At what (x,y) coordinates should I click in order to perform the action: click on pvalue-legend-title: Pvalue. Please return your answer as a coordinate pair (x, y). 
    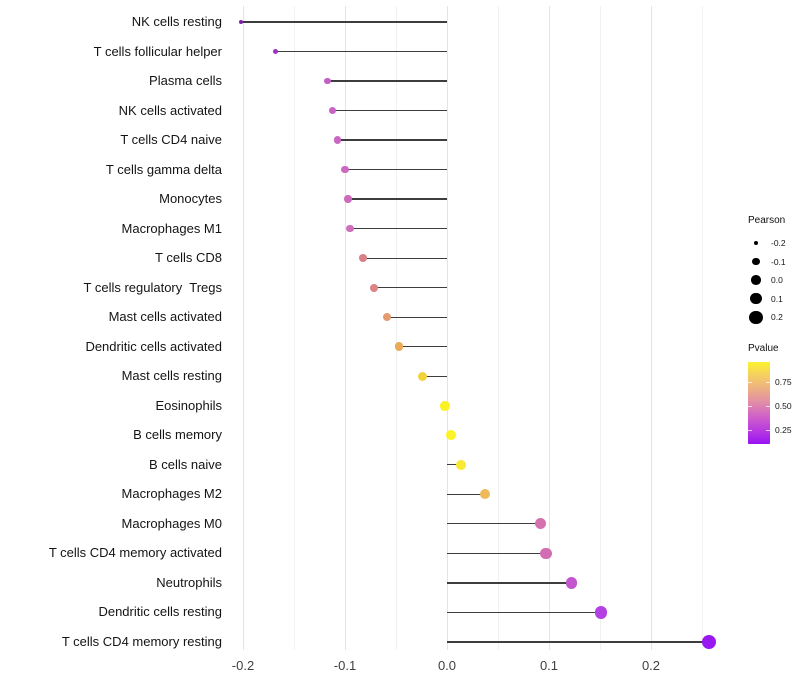
    Looking at the image, I should click on (763, 348).